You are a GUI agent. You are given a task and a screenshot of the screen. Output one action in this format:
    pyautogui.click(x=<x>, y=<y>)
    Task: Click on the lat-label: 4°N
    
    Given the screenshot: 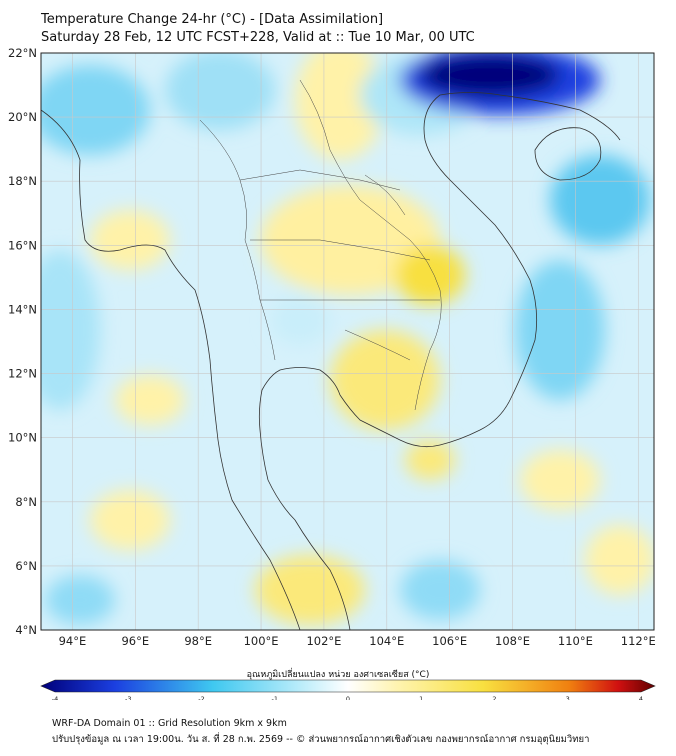 What is the action you would take?
    pyautogui.click(x=26, y=630)
    